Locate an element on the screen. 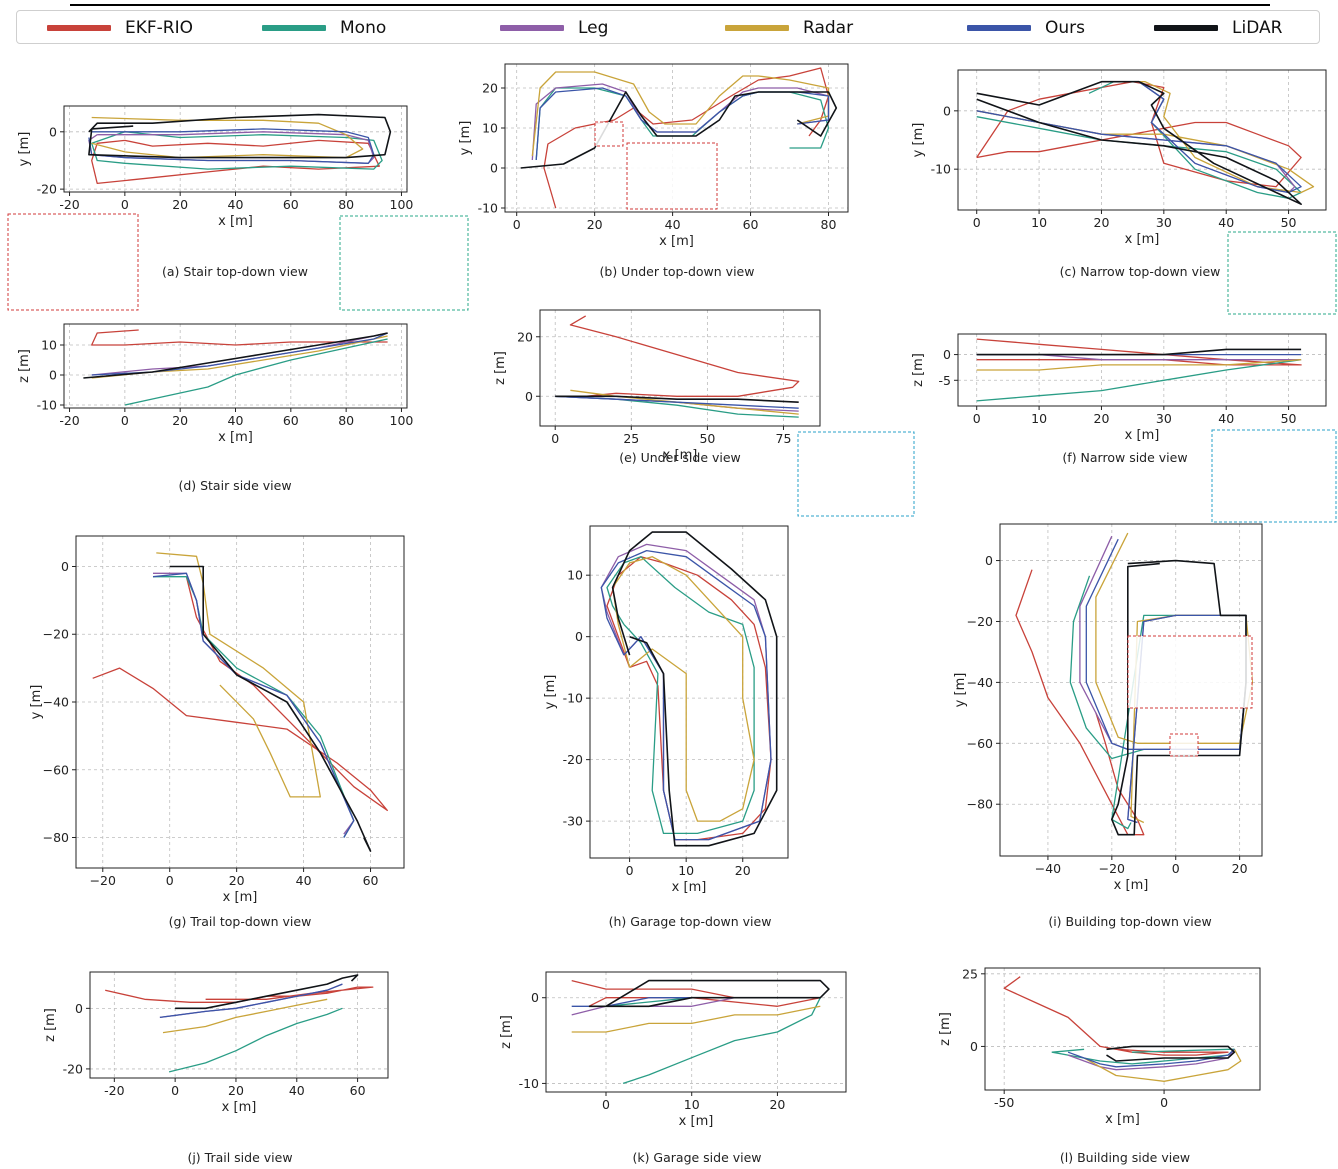  legend-item-leg: Leg is located at coordinates (554, 28).